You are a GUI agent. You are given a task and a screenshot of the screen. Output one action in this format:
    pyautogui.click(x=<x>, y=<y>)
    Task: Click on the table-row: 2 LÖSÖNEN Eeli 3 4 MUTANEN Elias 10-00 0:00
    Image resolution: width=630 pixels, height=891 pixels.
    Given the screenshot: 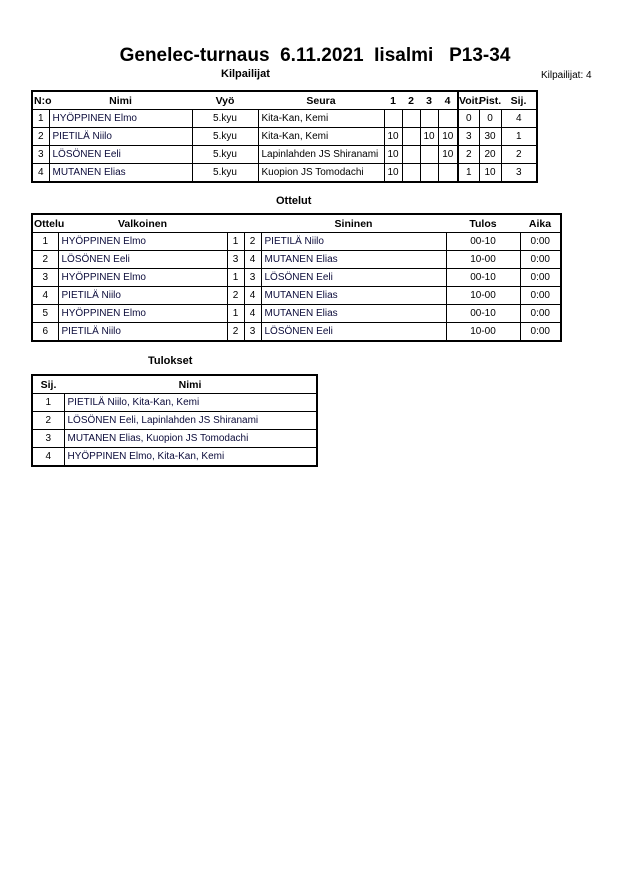 What is the action you would take?
    pyautogui.click(x=296, y=259)
    